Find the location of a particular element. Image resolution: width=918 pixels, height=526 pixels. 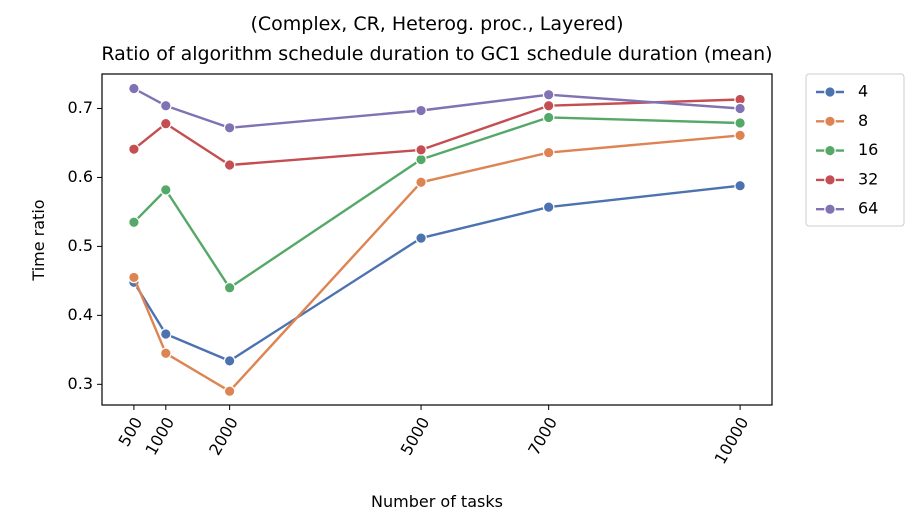

legend-label: 8 is located at coordinates (863, 120).